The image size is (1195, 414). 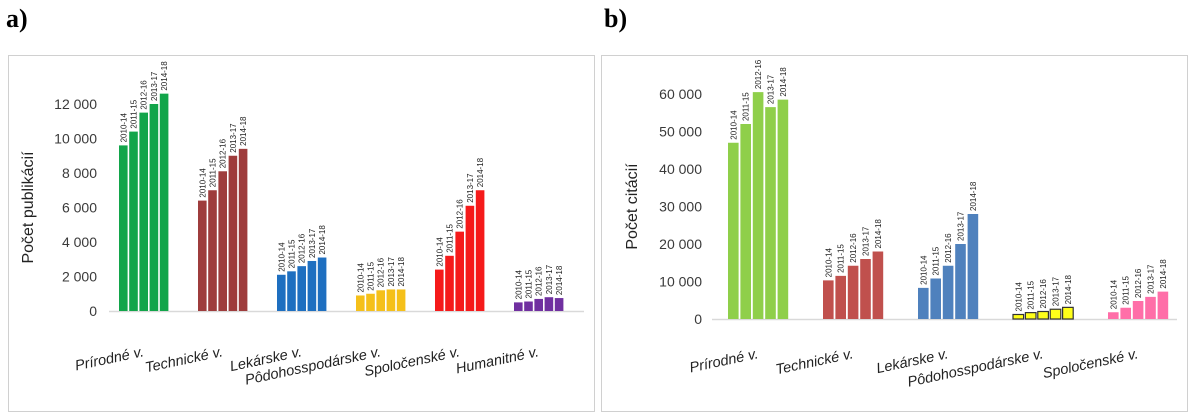 I want to click on x-category-label: Technické v., so click(x=814, y=362).